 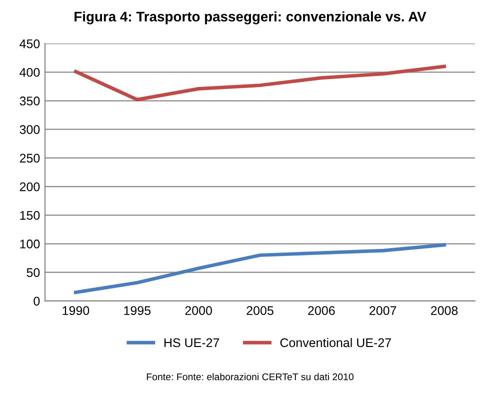 What do you see at coordinates (30, 187) in the screenshot?
I see `y-tick-label: 200` at bounding box center [30, 187].